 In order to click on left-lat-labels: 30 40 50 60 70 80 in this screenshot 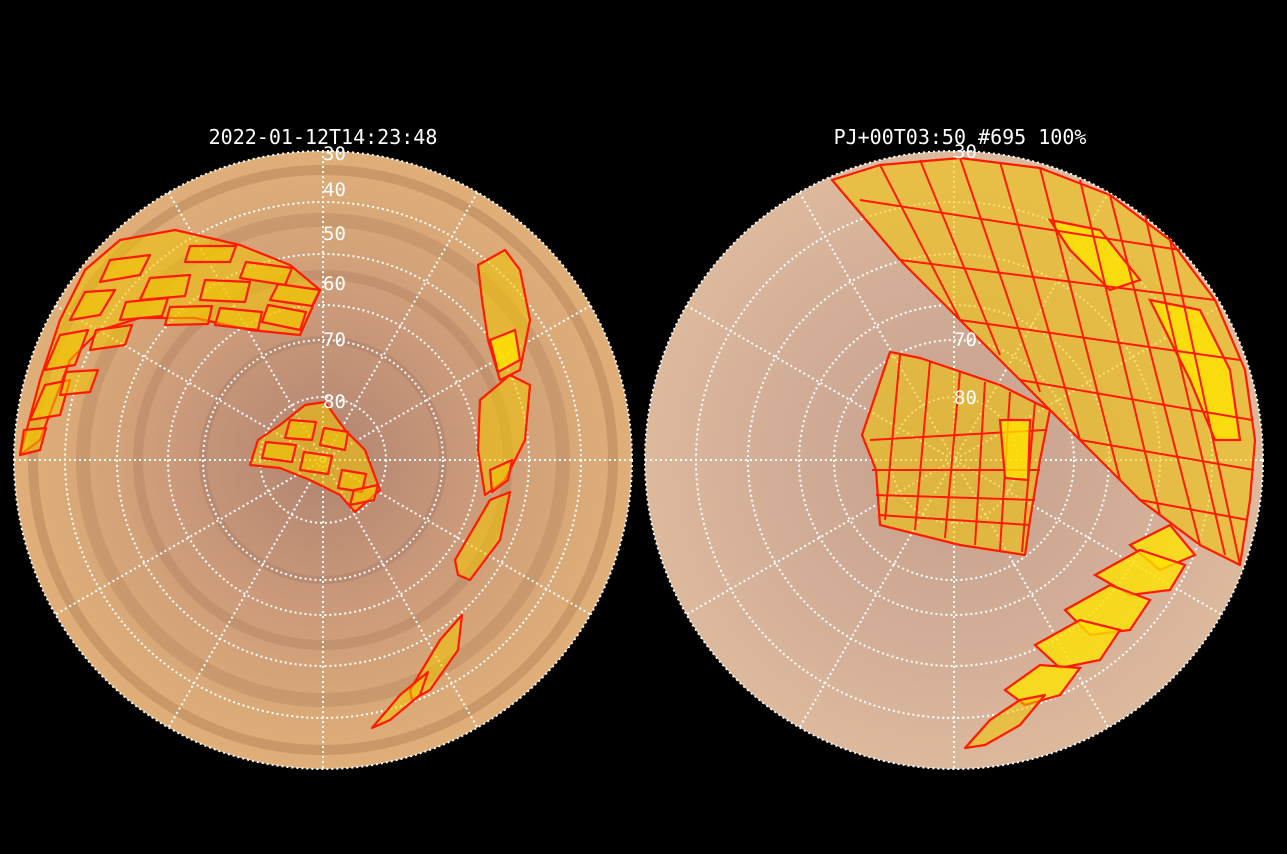, I will do `click(334, 278)`.